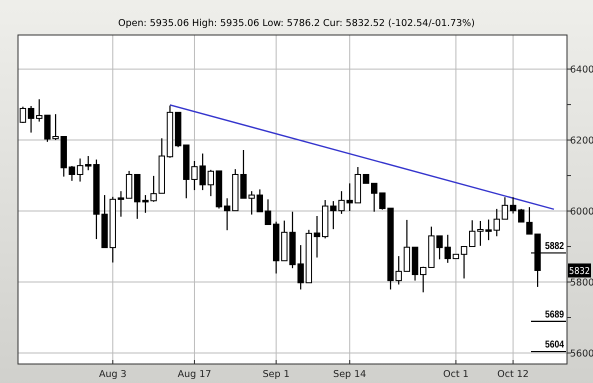  Describe the element at coordinates (513, 374) in the screenshot. I see `x-tick-label: Oct 12` at that location.